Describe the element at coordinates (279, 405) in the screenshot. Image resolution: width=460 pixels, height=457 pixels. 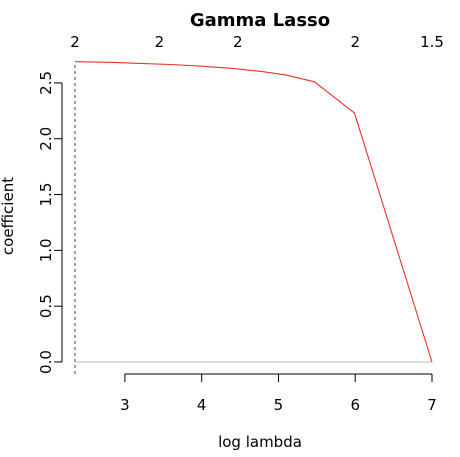
I see `x-tick-label: 5` at that location.